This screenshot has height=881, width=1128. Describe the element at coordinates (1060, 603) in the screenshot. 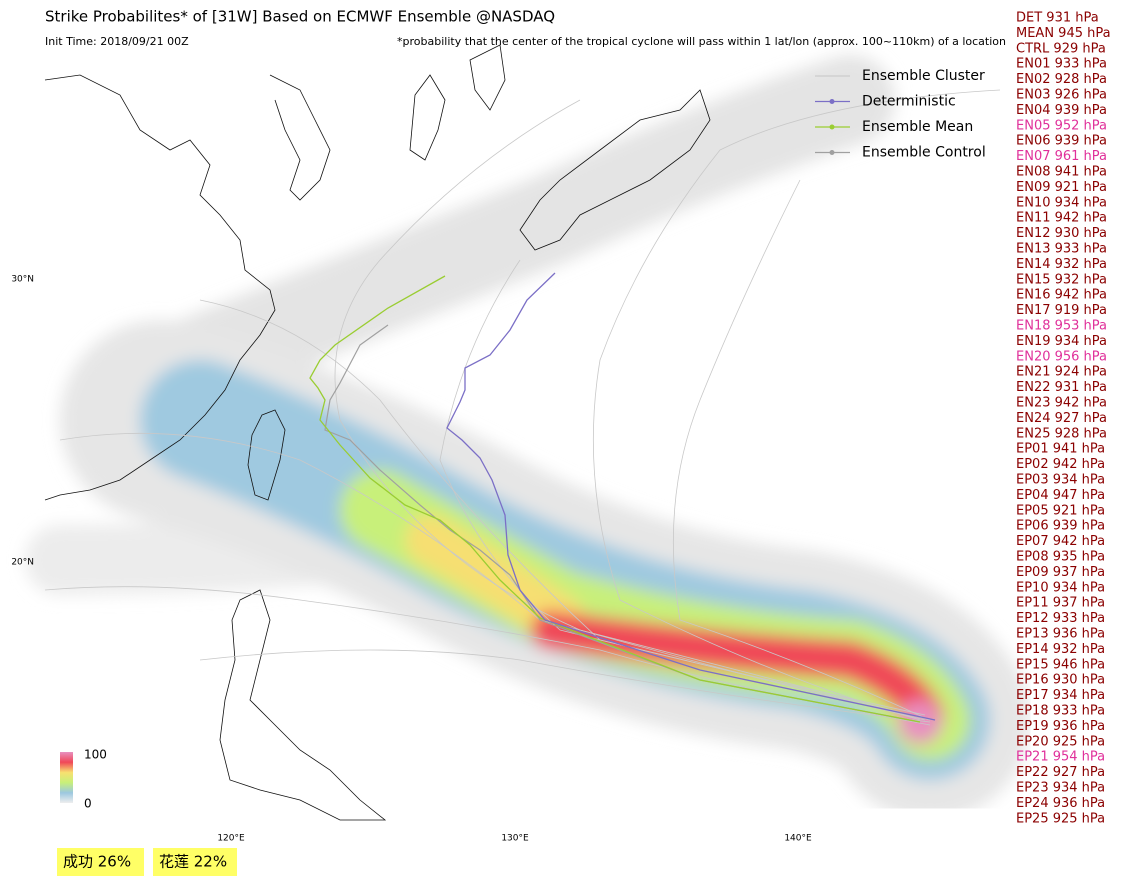

I see `member-pressure: EP11 937 hPa` at that location.